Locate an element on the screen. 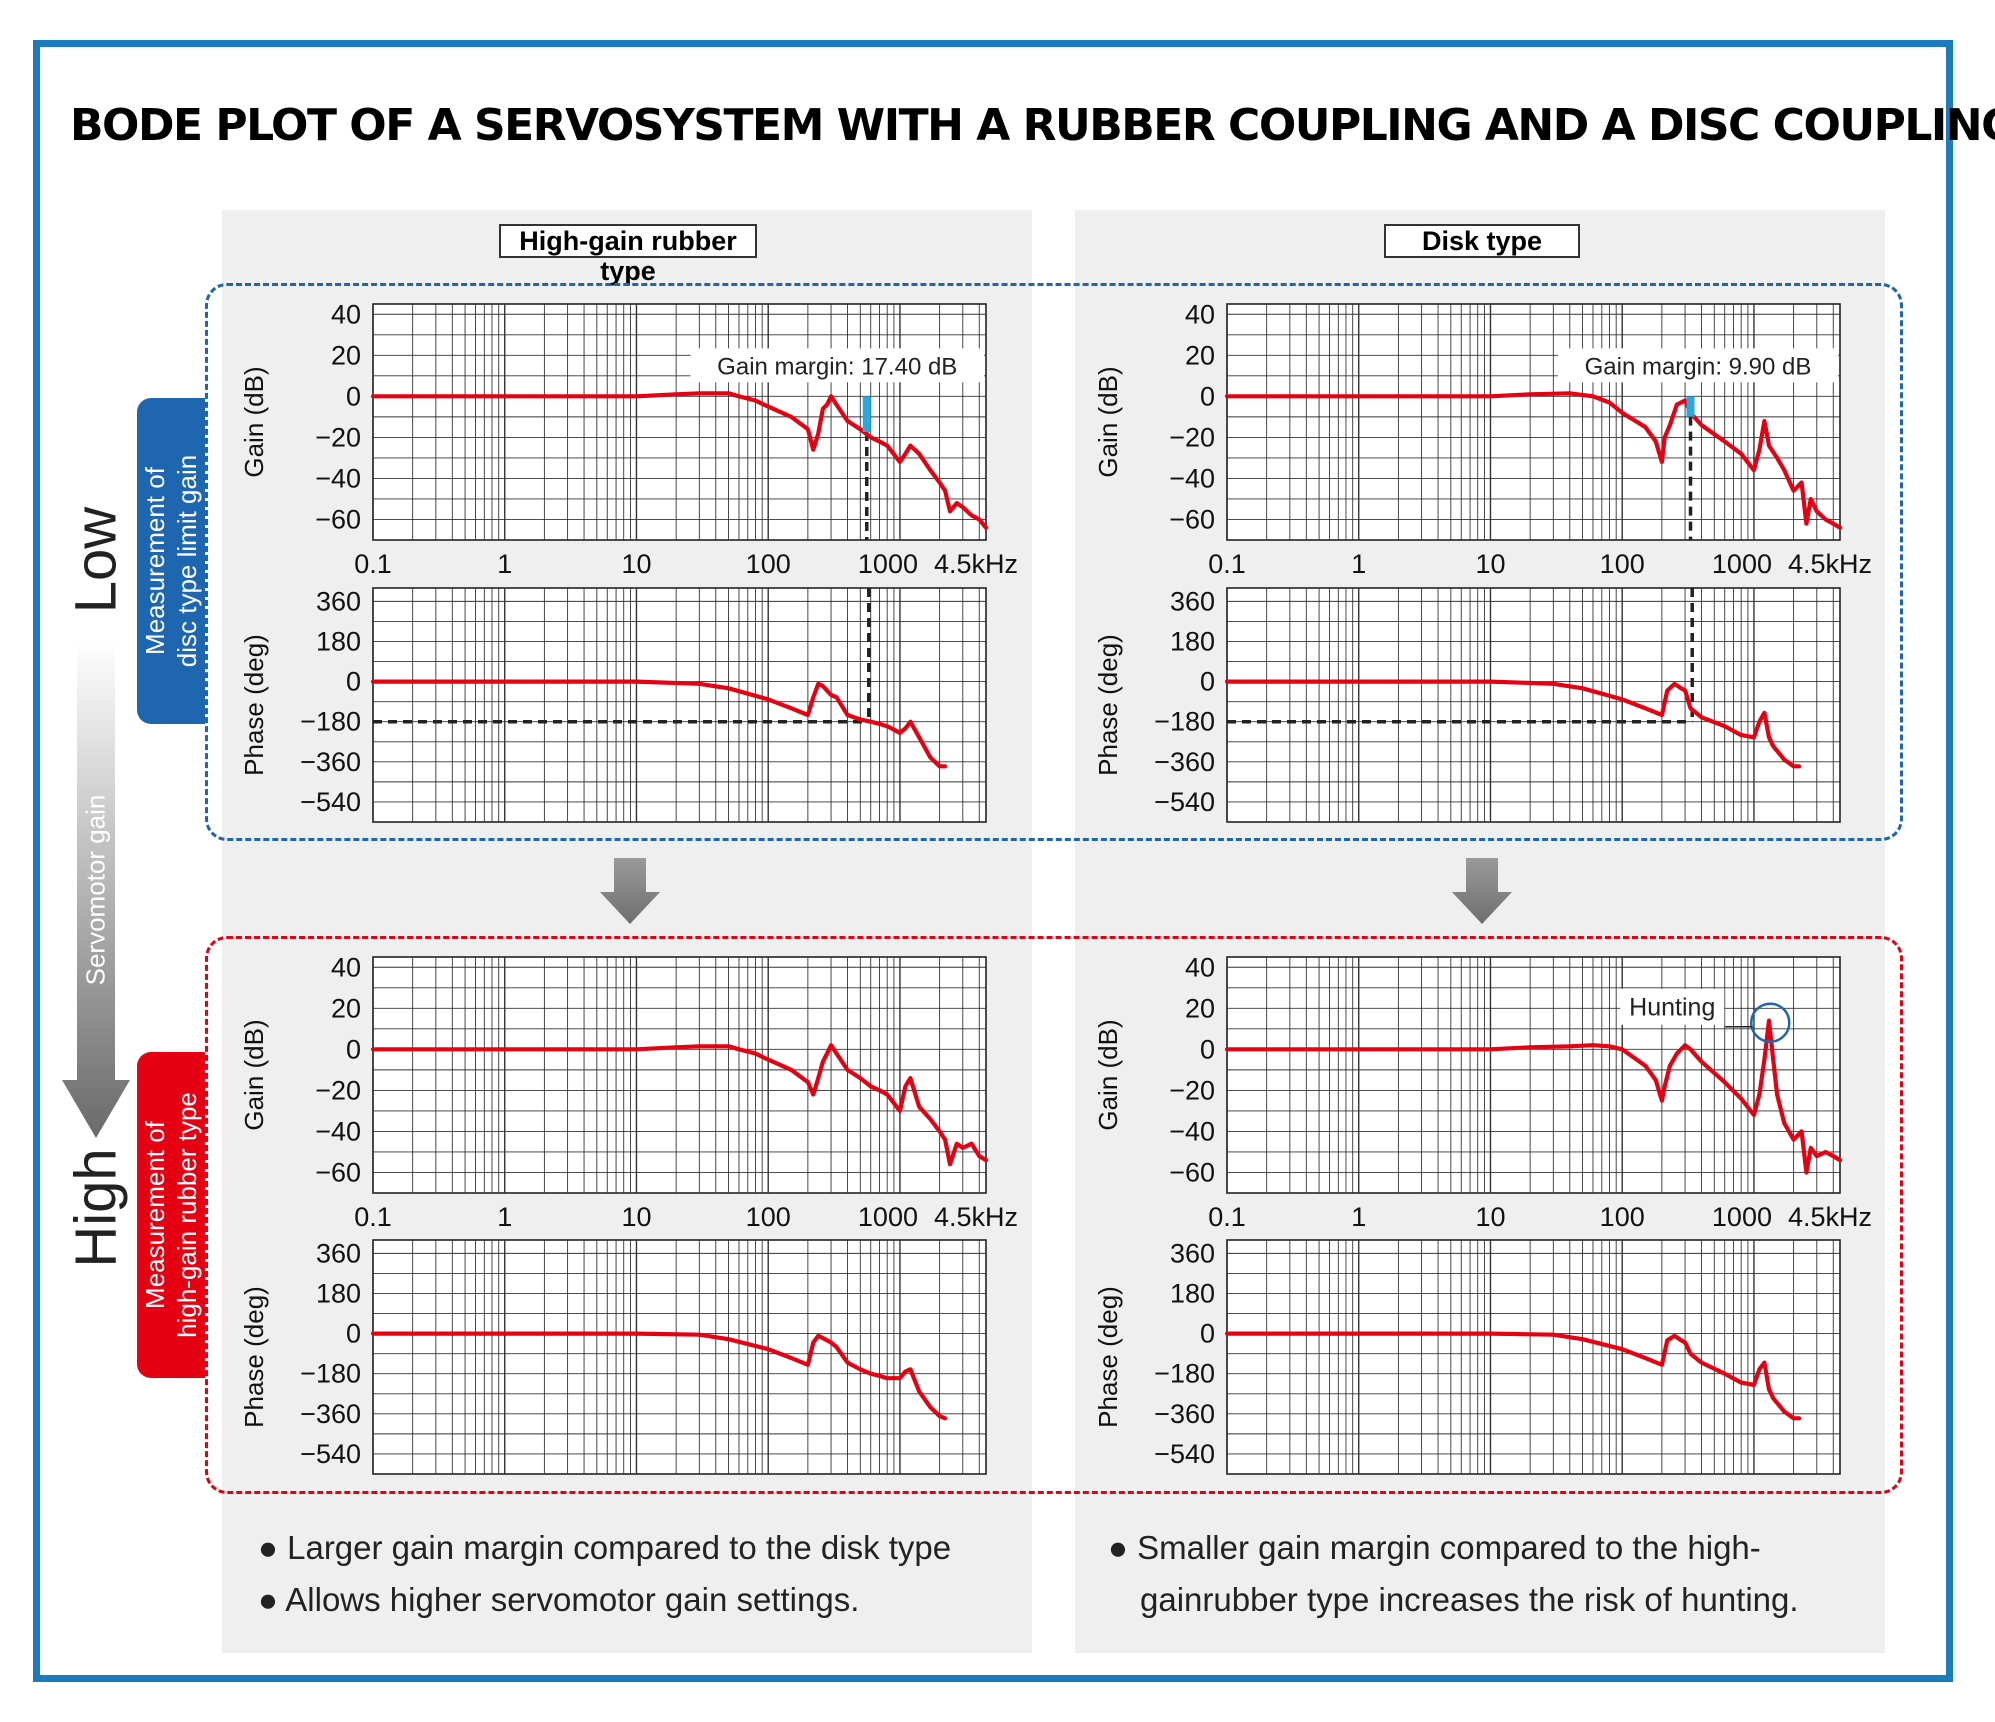 The width and height of the screenshot is (1995, 1722). left-bullet-2-text: Allows higher servomotor gain settings. is located at coordinates (572, 1599).